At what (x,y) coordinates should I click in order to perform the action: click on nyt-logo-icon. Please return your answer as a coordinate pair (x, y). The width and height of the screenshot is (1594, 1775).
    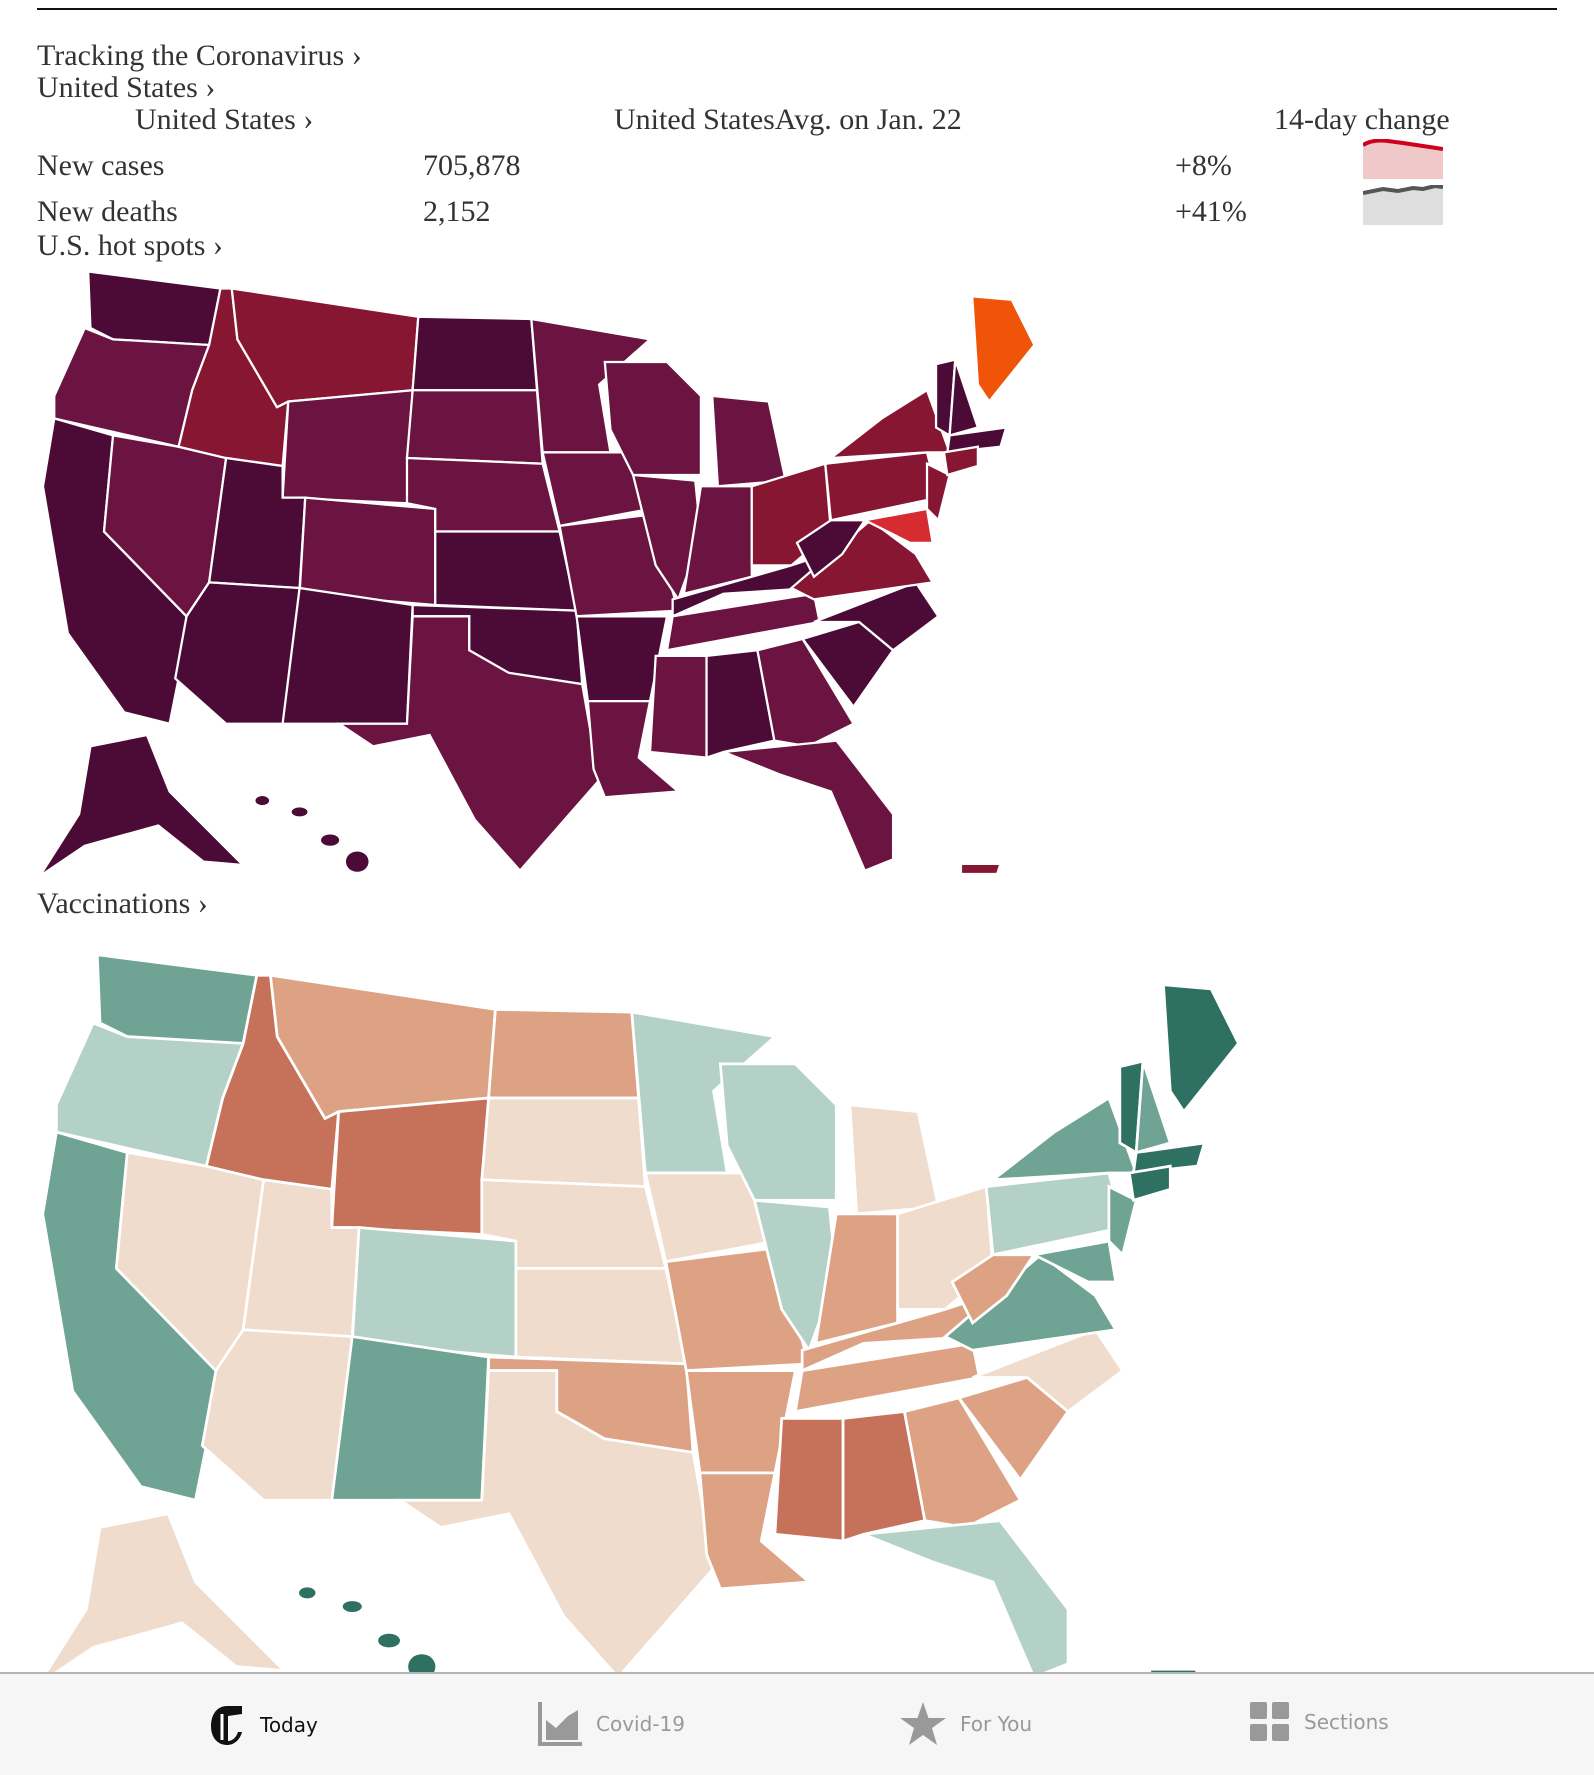
    Looking at the image, I should click on (226, 1725).